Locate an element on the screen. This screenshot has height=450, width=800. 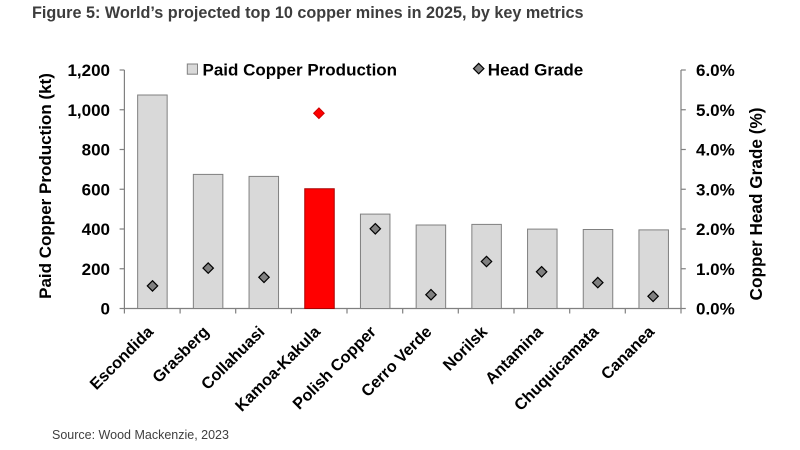
svg-text: 6.0% is located at coordinates (715, 70).